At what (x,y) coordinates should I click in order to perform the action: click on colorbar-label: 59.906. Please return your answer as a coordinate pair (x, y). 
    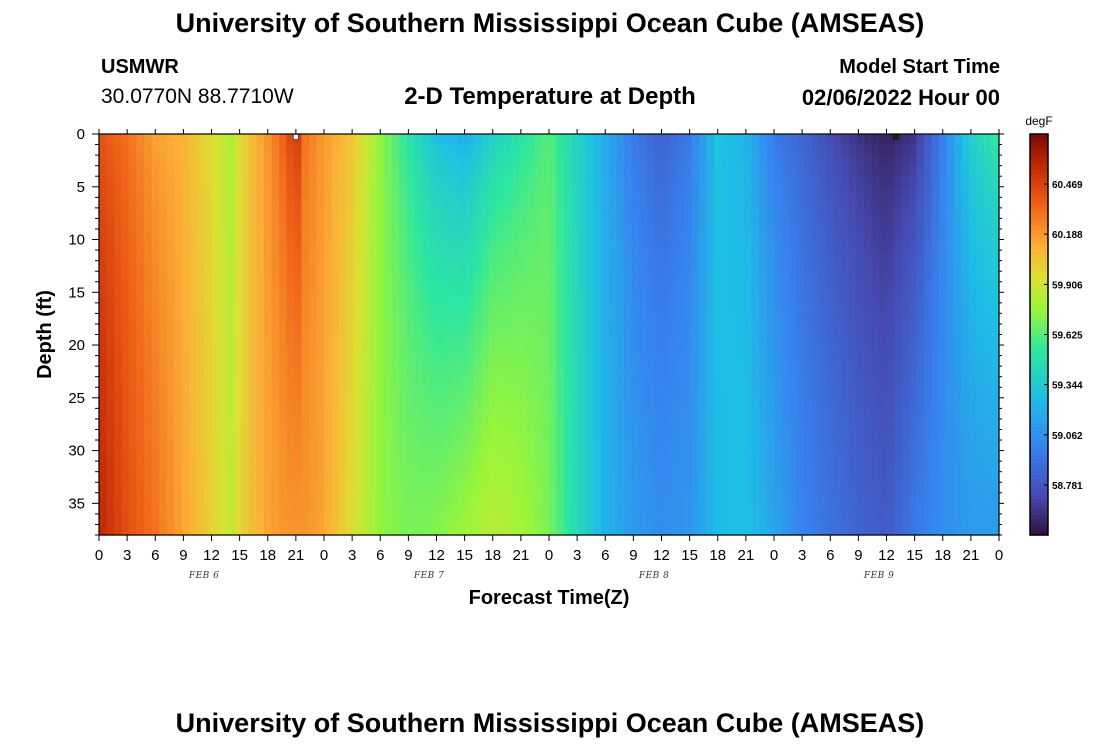
    Looking at the image, I should click on (1067, 285).